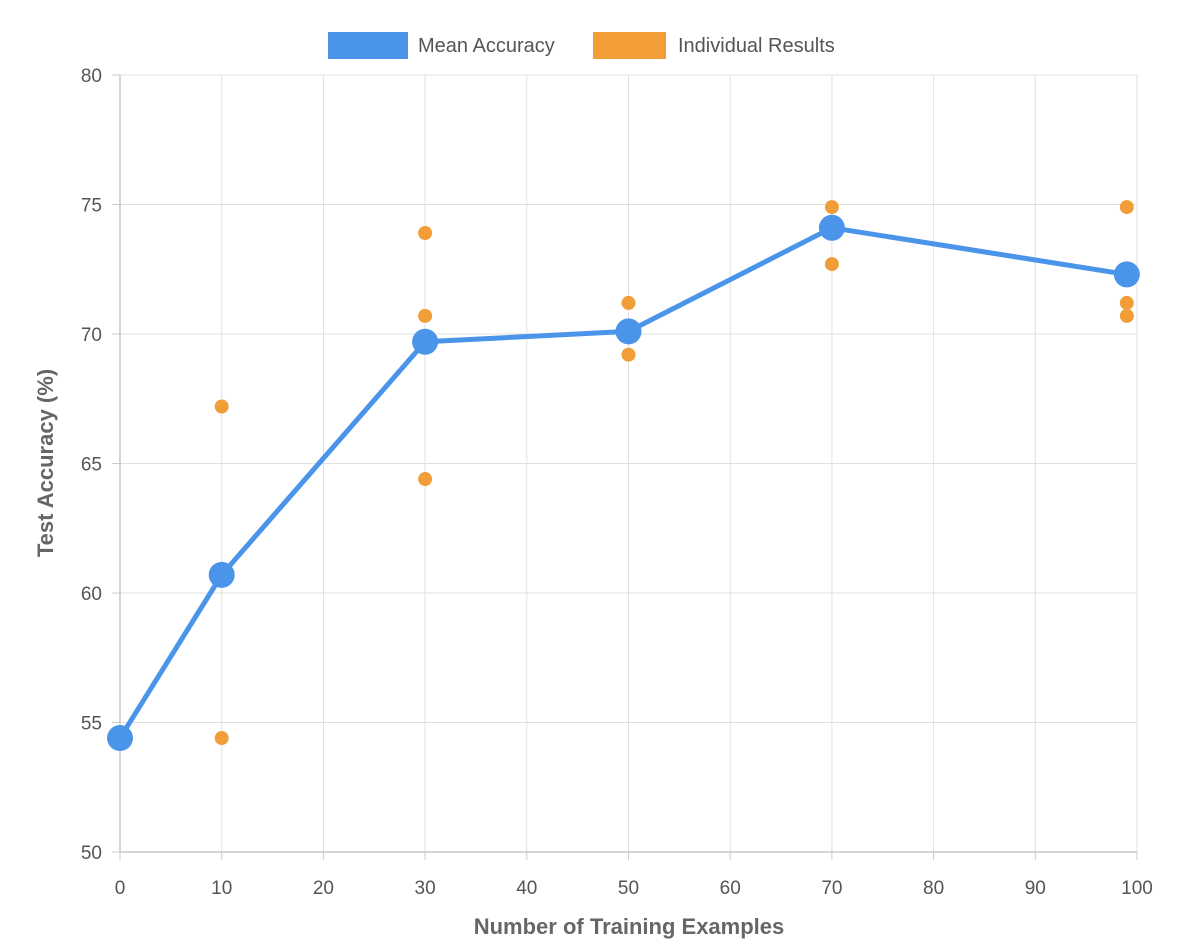 The height and width of the screenshot is (950, 1200). Describe the element at coordinates (91, 335) in the screenshot. I see `y-tick-label: 70` at that location.